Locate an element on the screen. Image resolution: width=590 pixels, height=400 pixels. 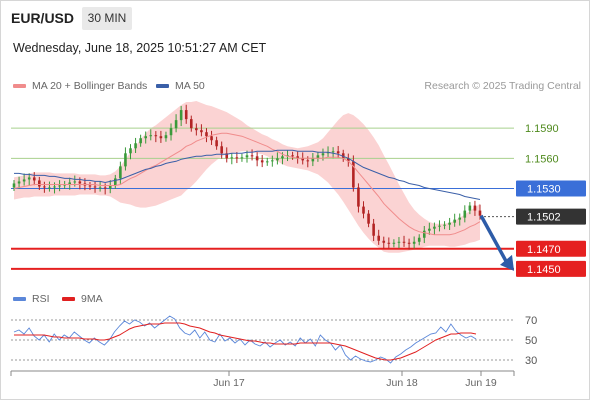
forecast-arrow is located at coordinates (494, 239).